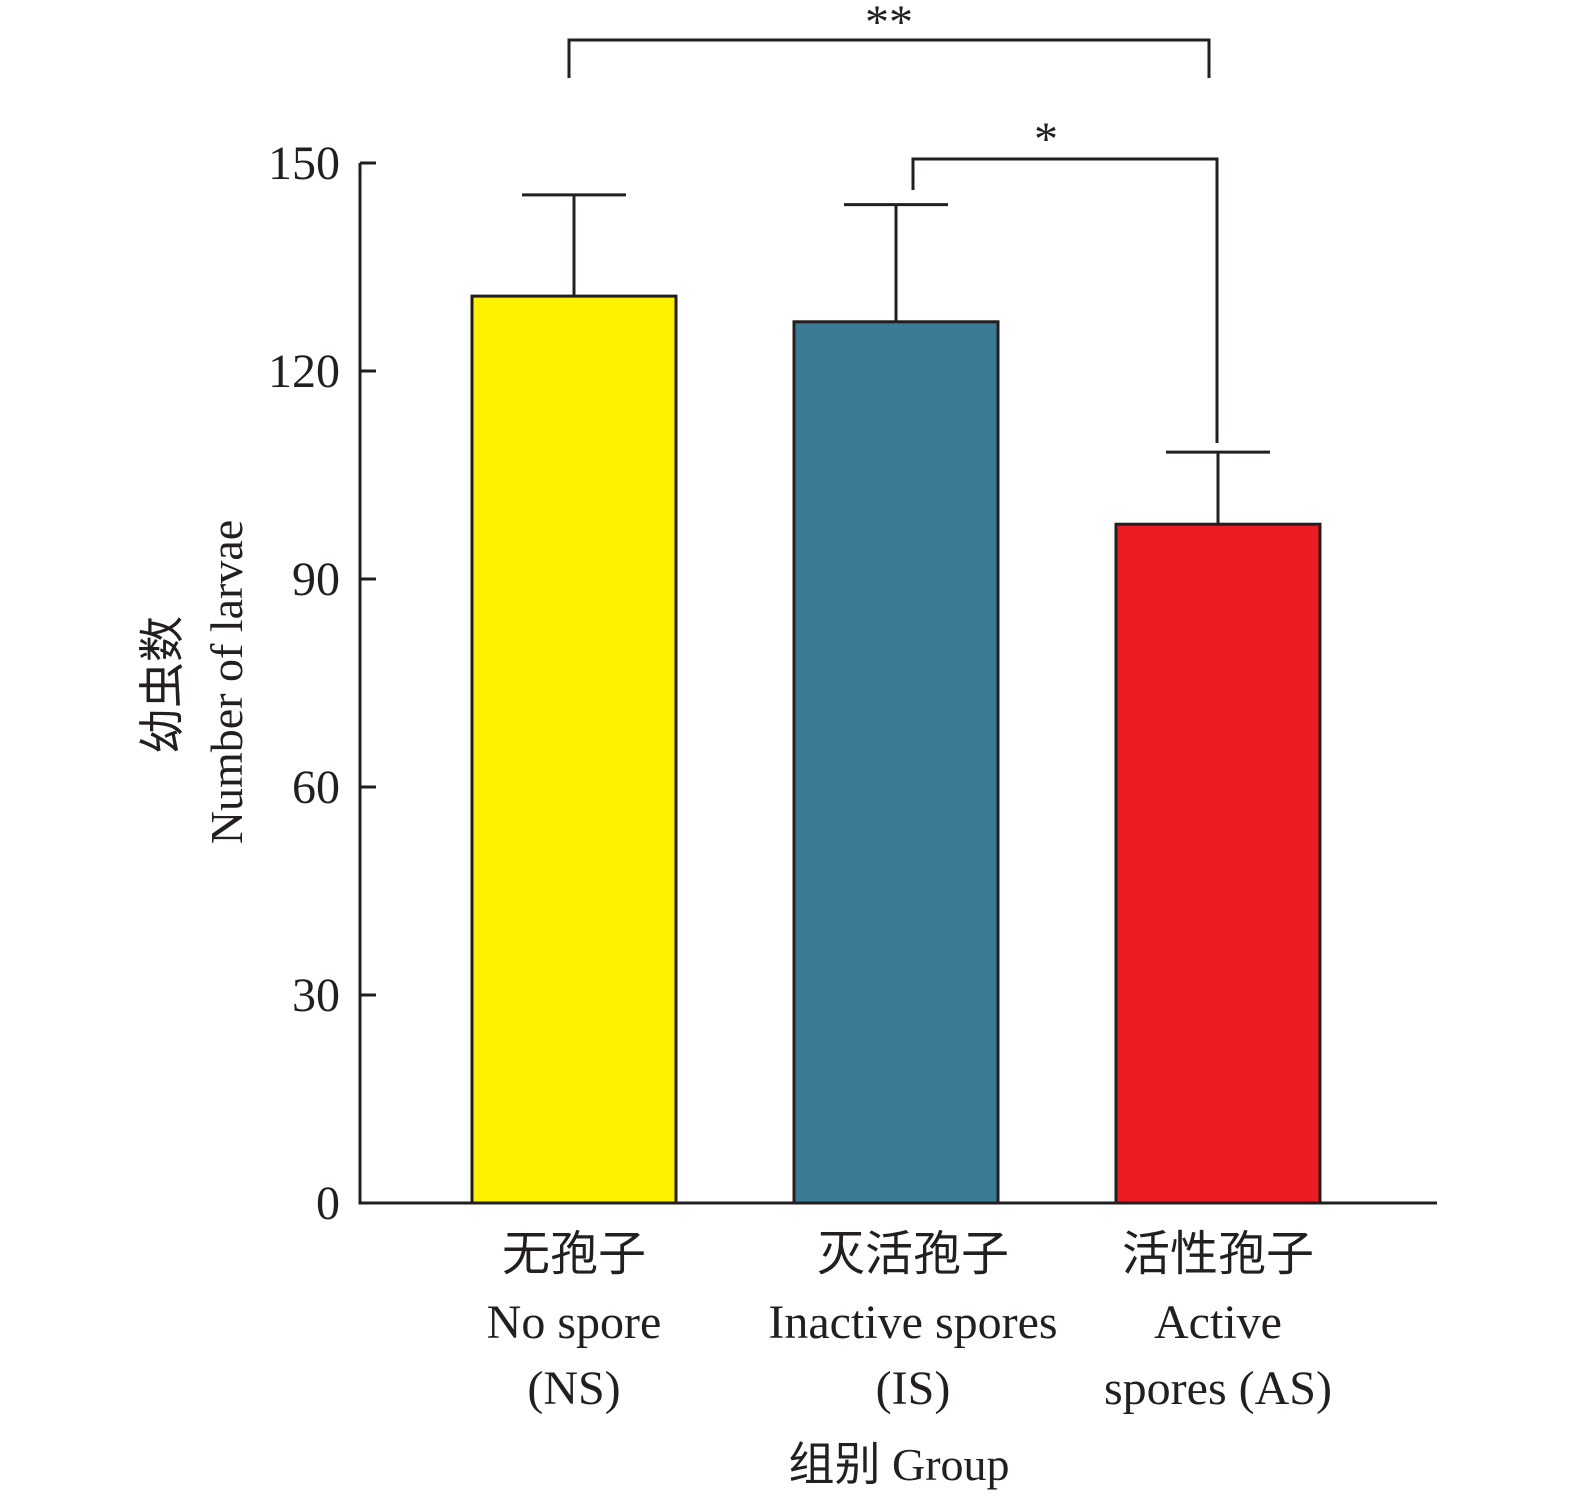 This screenshot has height=1505, width=1575. Describe the element at coordinates (913, 1388) in the screenshot. I see `x-tick-label-en: (IS)` at that location.